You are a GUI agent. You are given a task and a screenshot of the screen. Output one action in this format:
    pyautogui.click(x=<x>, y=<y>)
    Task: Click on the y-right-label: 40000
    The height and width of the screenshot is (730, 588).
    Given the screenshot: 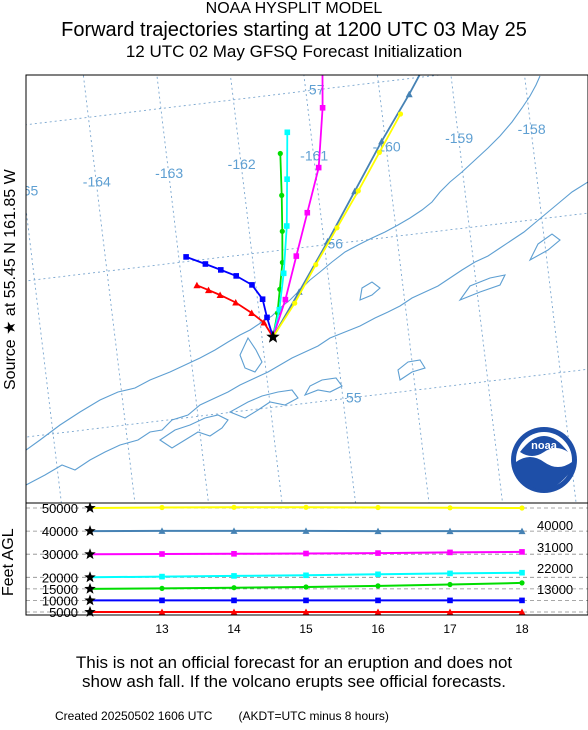 What is the action you would take?
    pyautogui.click(x=555, y=525)
    